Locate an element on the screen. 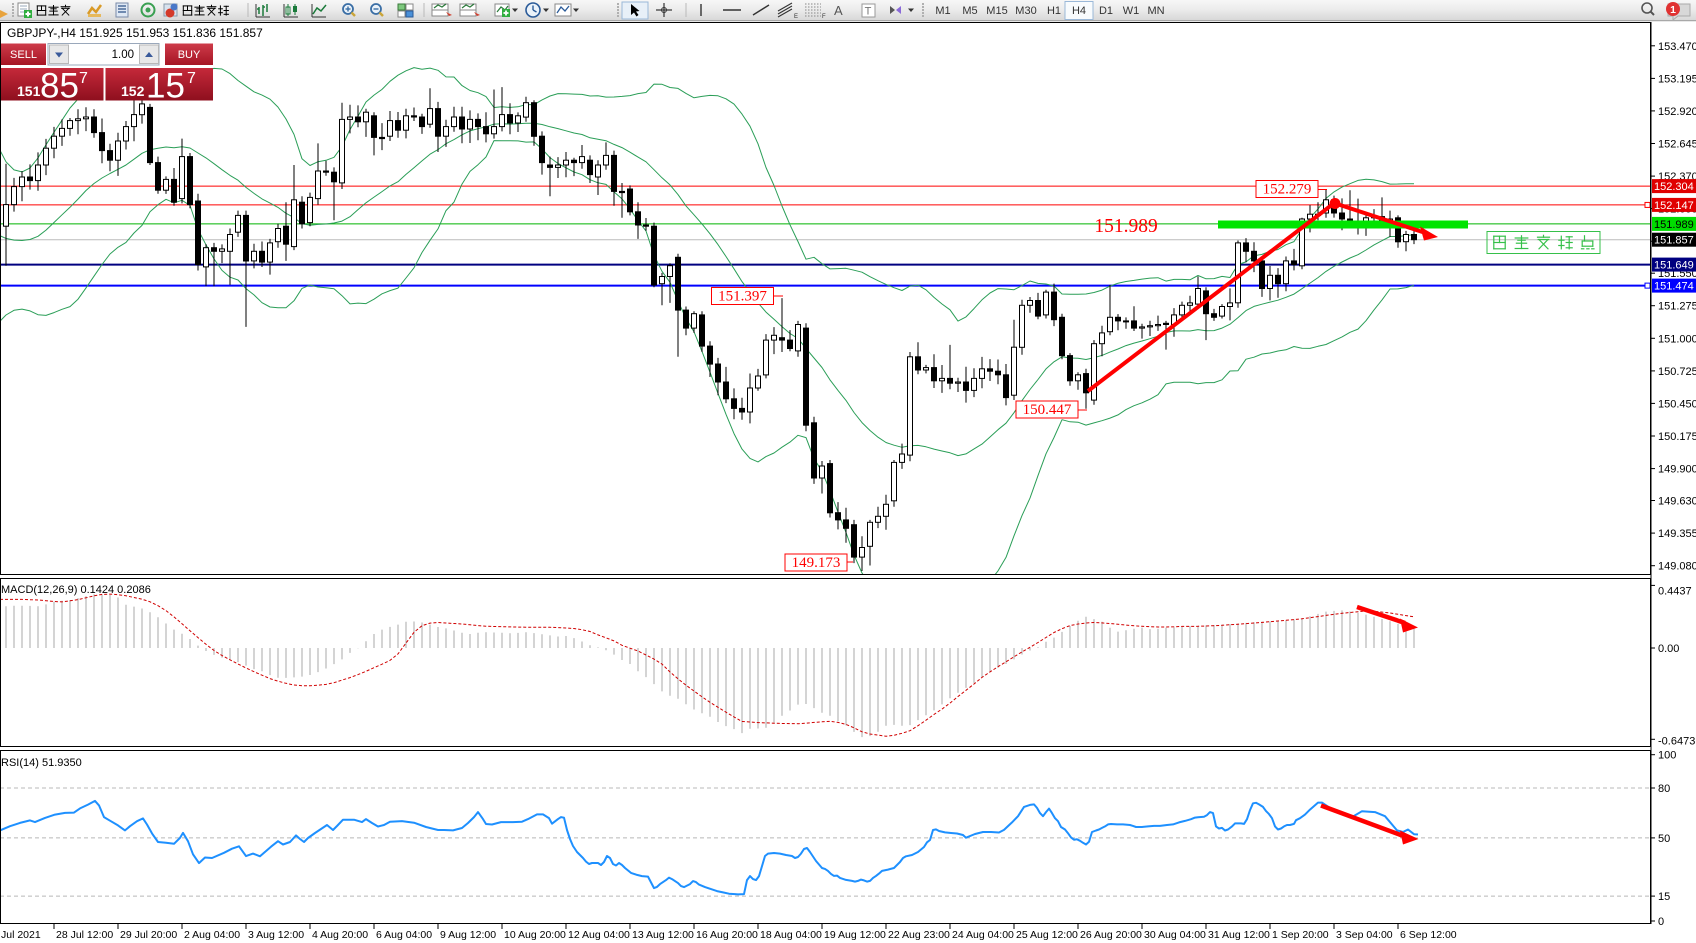  svg-text: 13 Aug 12:00 is located at coordinates (663, 935).